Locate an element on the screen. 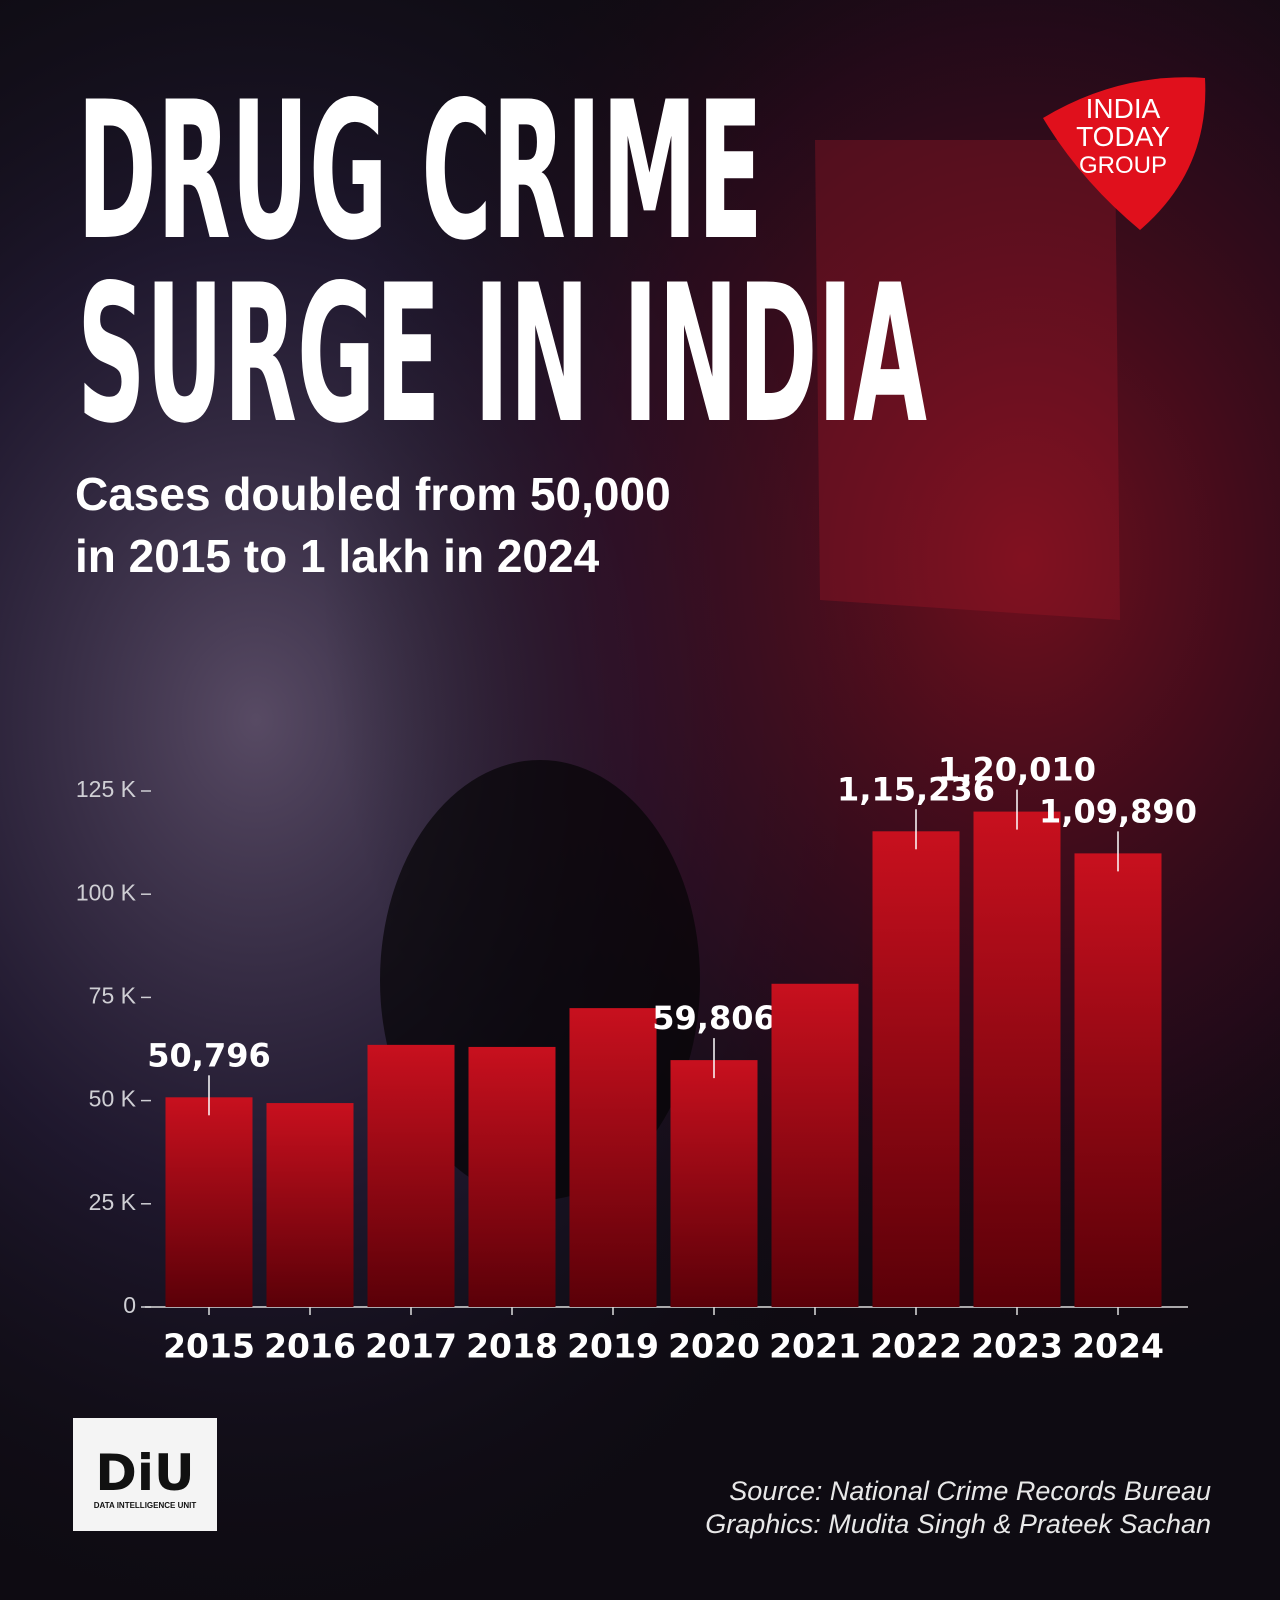 This screenshot has width=1280, height=1600. x-tick-label: 2018 is located at coordinates (512, 1346).